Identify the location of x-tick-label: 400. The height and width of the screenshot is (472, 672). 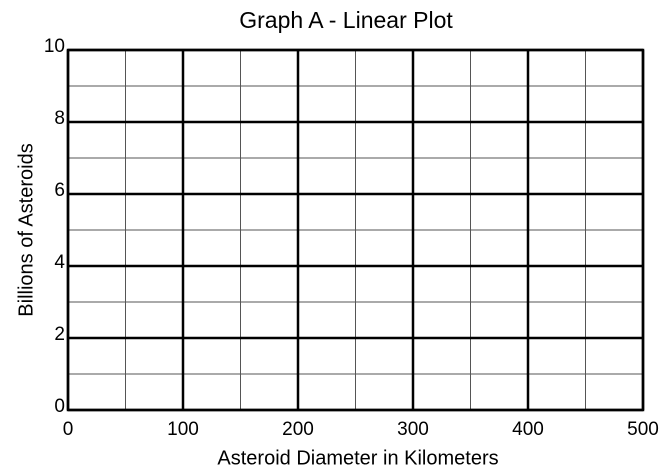
(528, 429).